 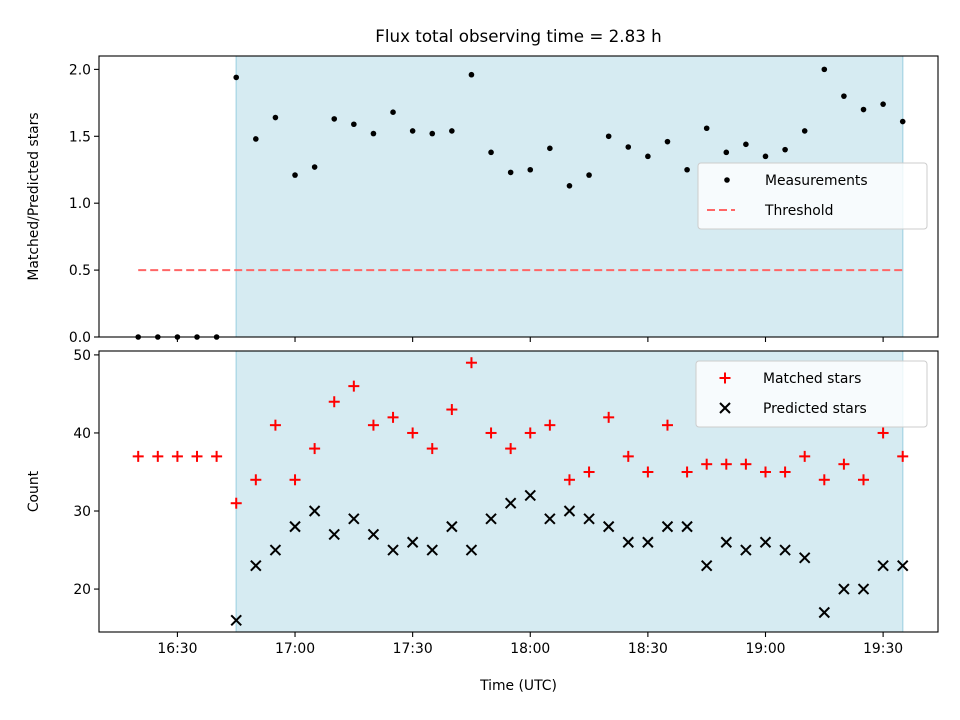 What do you see at coordinates (82, 434) in the screenshot?
I see `y-tick-label: 40` at bounding box center [82, 434].